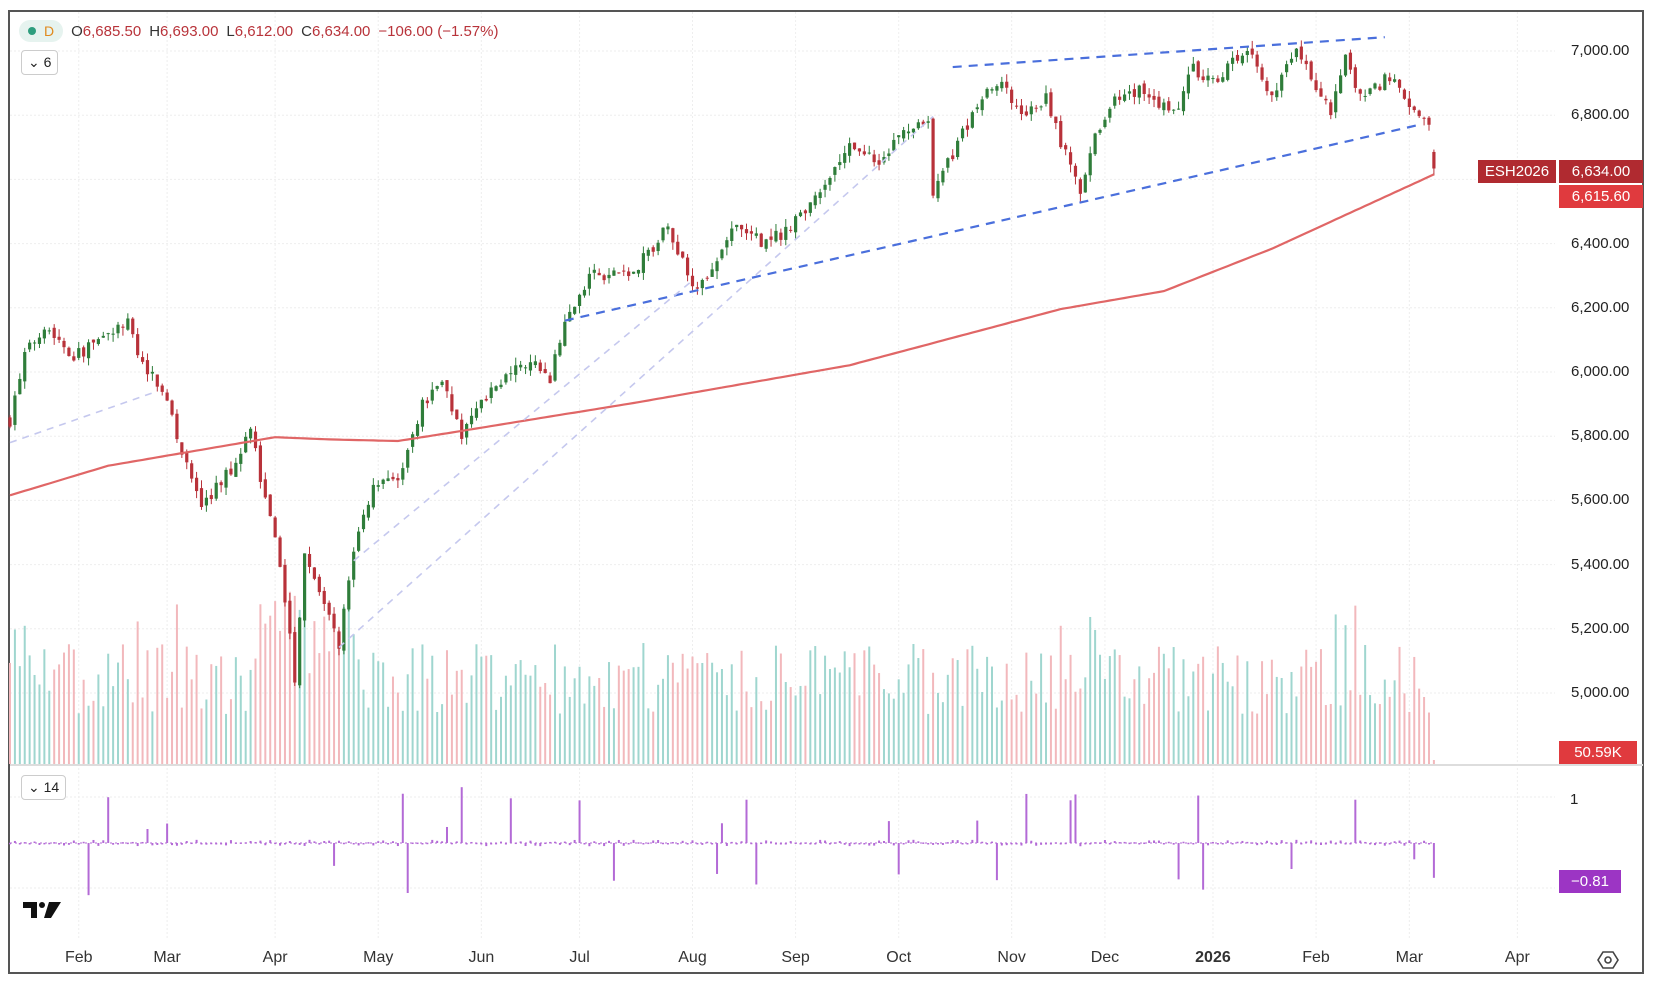  Describe the element at coordinates (41, 31) in the screenshot. I see `symbol-status-pill: D` at that location.